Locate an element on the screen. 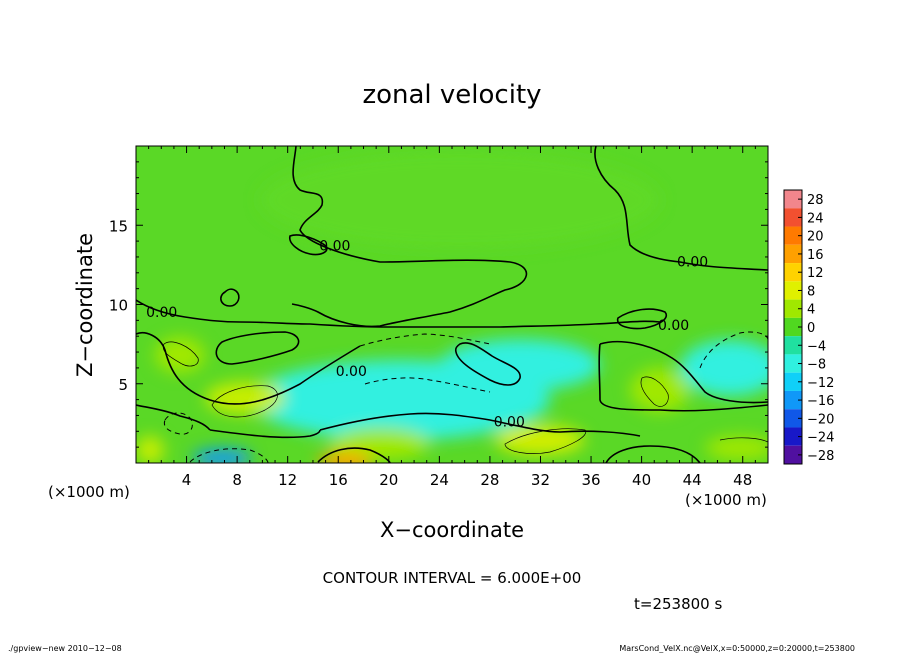  colorbar: 28 24 20 16 12 8 4 0 −4 −8 −12 −16 −20 −24 −28 is located at coordinates (808, 327).